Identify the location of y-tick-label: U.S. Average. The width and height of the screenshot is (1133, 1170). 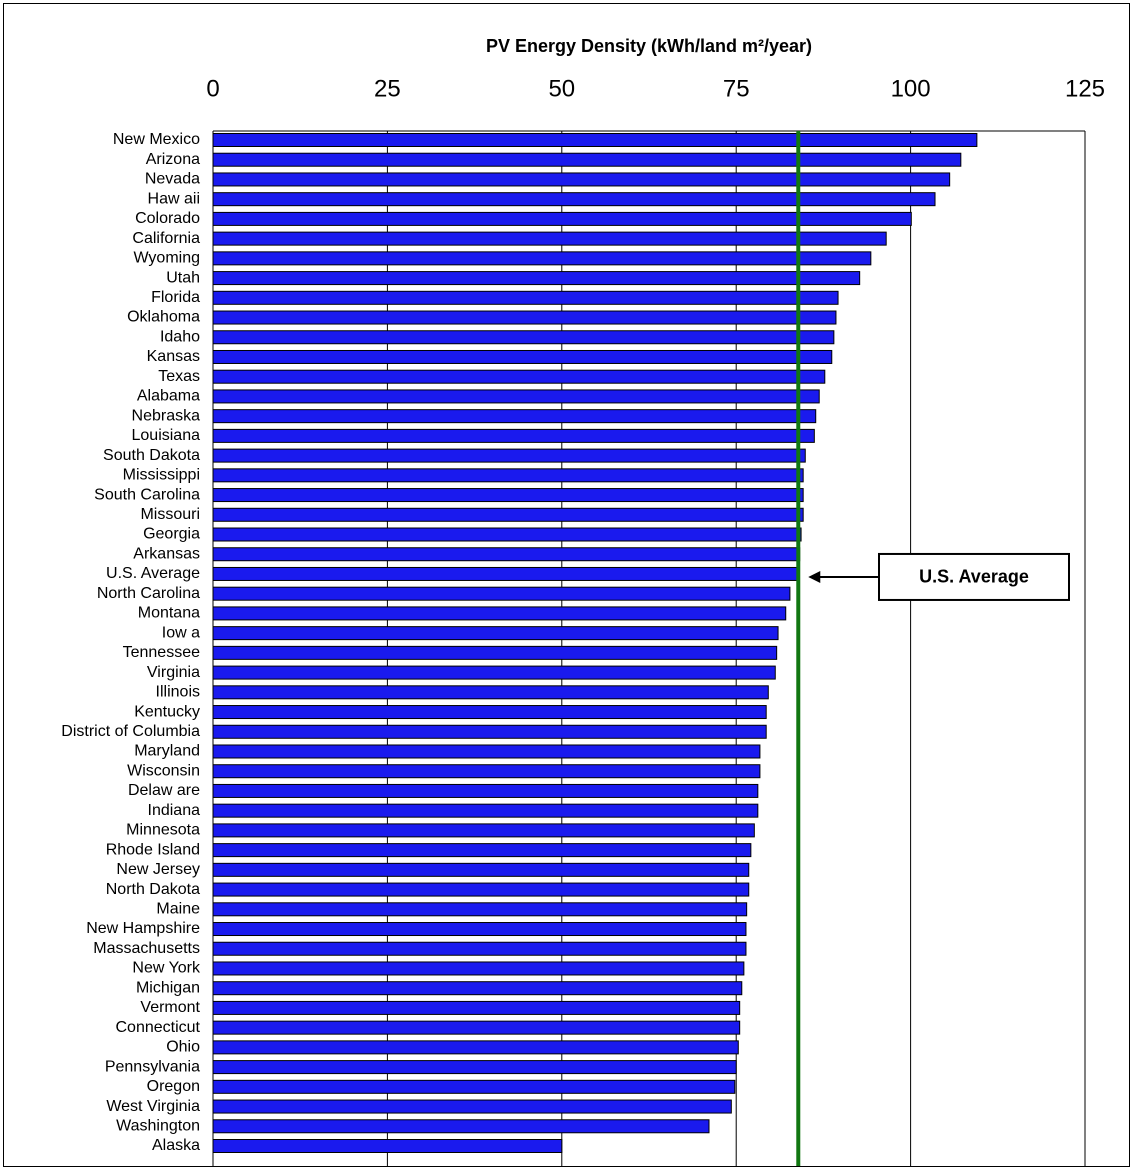
(153, 573).